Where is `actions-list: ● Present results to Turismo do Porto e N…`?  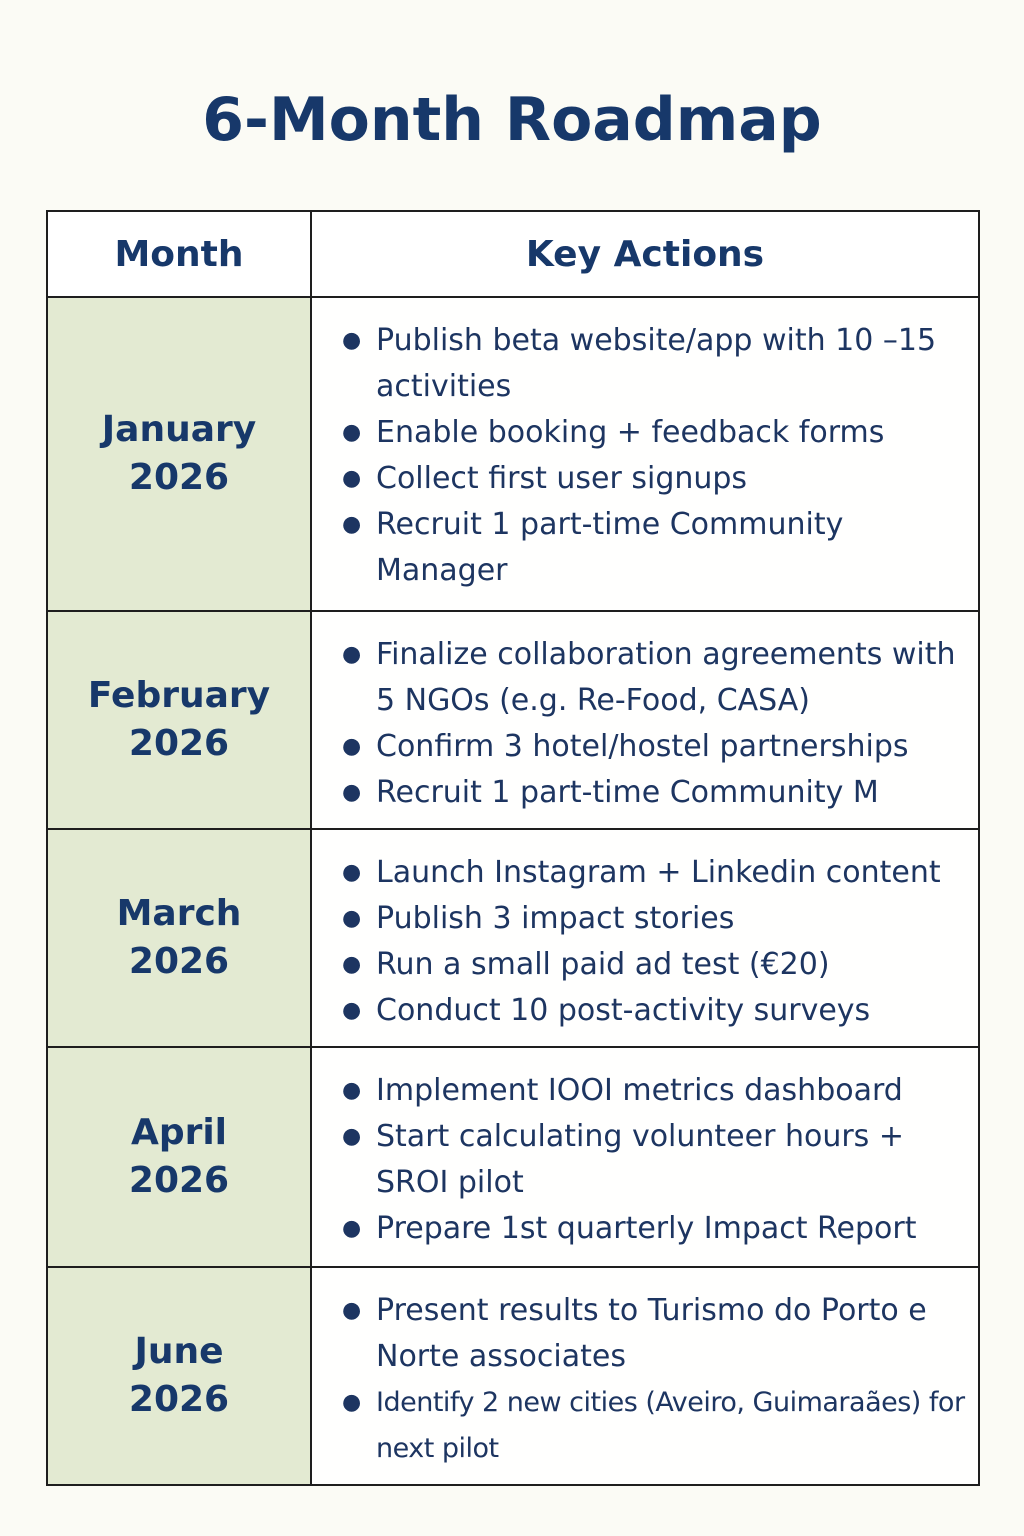 actions-list: ● Present results to Turismo do Porto e N… is located at coordinates (645, 1370).